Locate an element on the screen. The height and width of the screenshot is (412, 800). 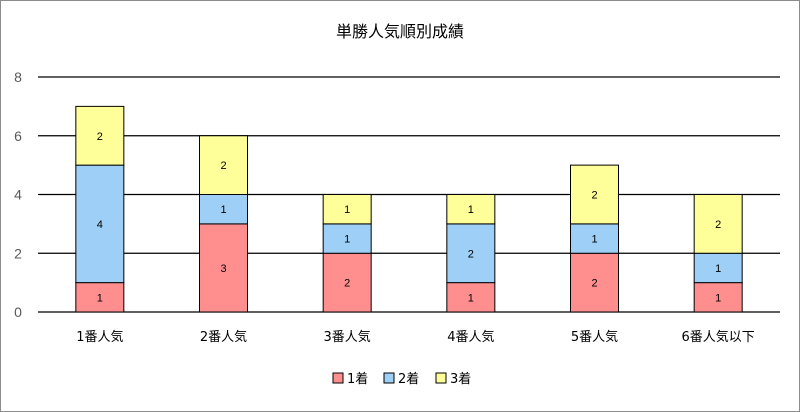
data-label: 3 is located at coordinates (223, 269).